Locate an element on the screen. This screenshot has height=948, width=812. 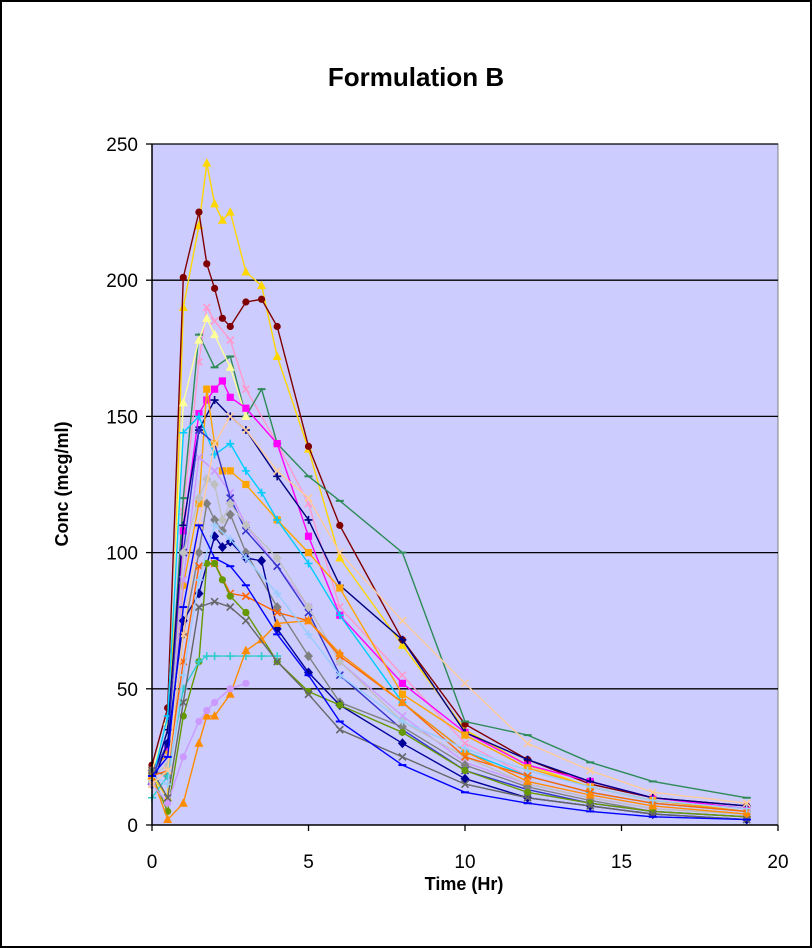
x-tick-label: 15 is located at coordinates (621, 862).